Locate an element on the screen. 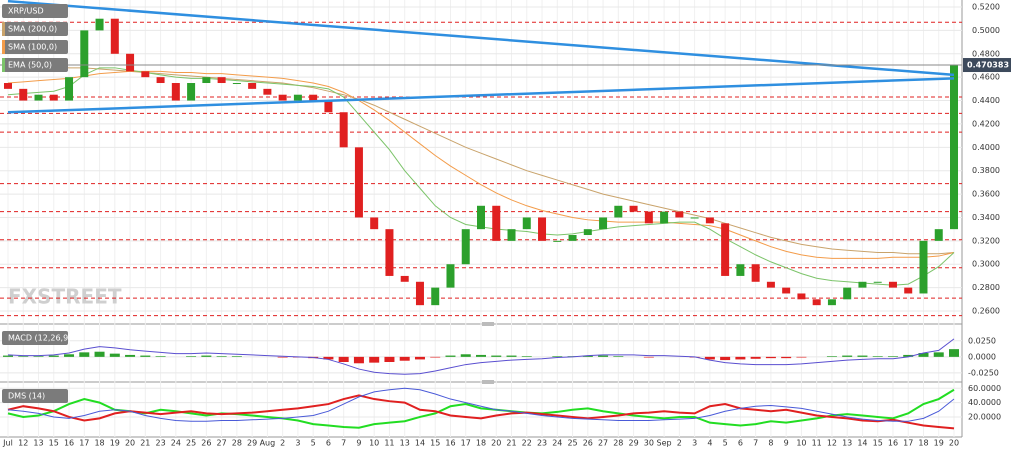 Image resolution: width=1024 pixels, height=450 pixels. x-tick-label: 16 is located at coordinates (893, 443).